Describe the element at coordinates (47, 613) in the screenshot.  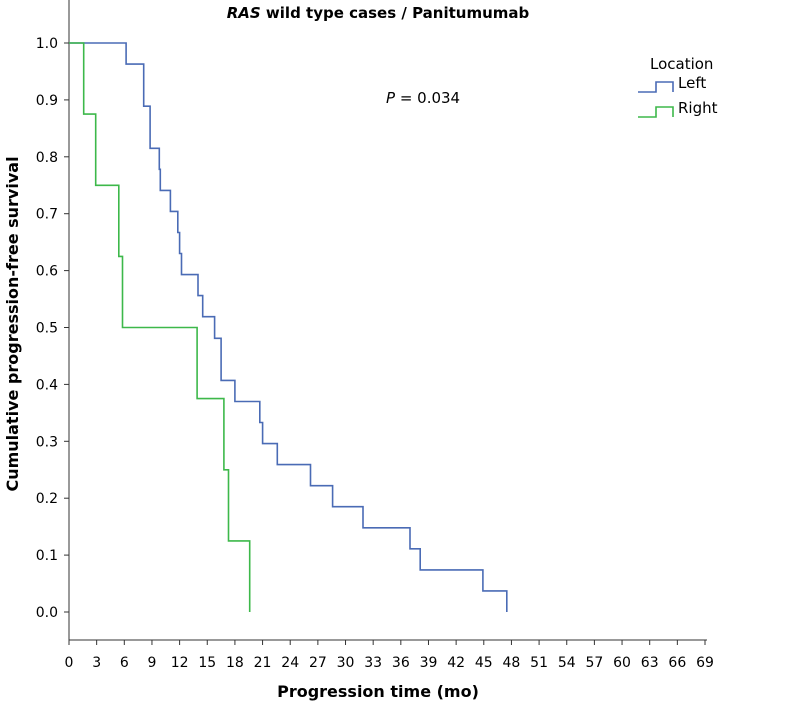
I see `y-tick-label: 0.0` at that location.